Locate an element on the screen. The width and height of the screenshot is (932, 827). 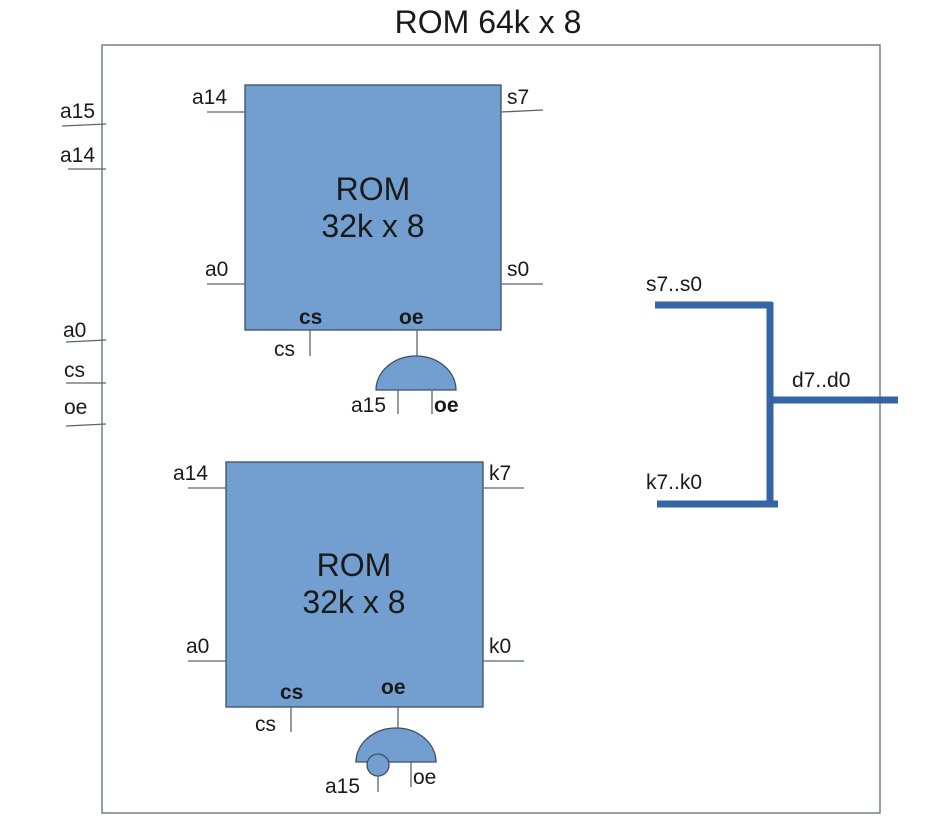
rom-top-pin-a0-label: a0 is located at coordinates (216, 269).